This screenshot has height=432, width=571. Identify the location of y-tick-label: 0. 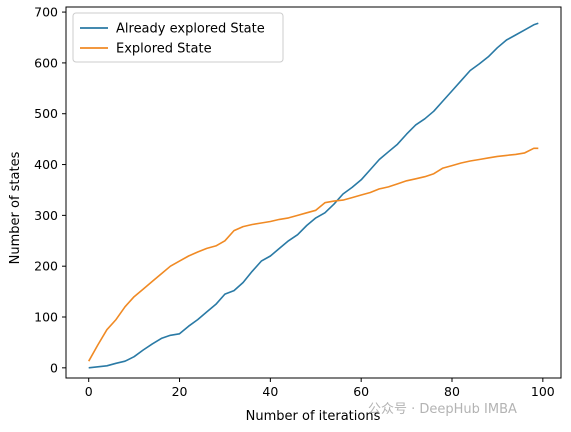
(54, 367).